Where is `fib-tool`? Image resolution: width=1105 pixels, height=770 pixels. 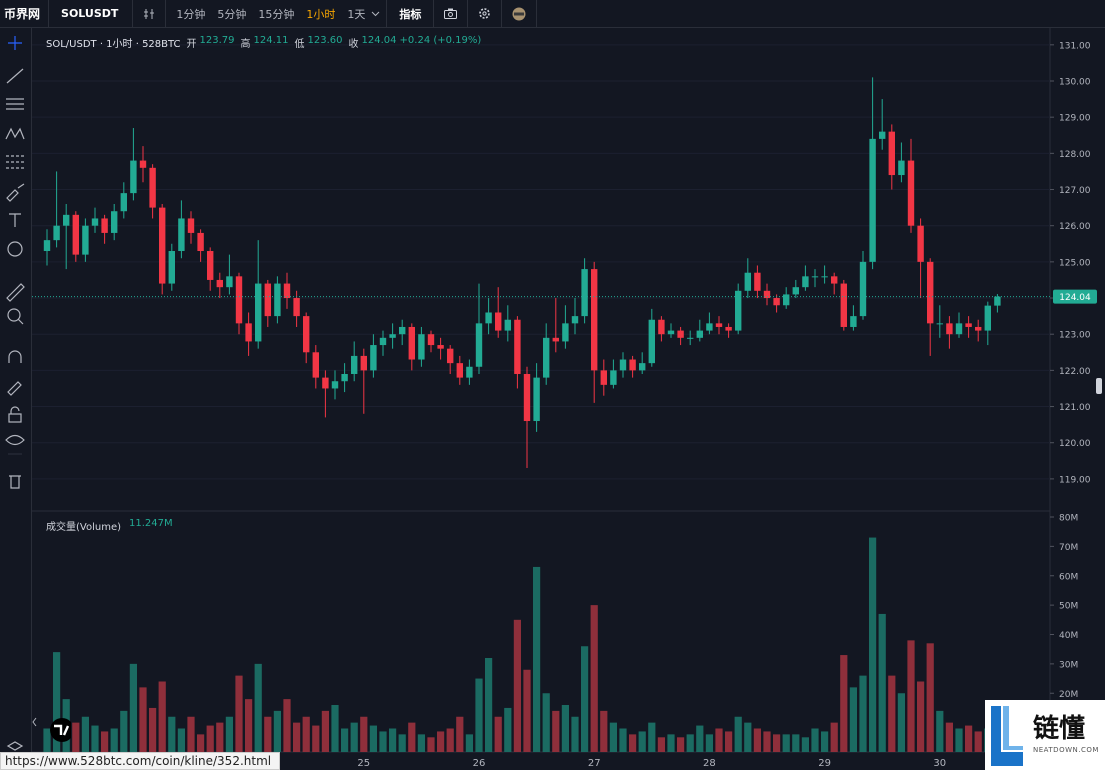 fib-tool is located at coordinates (15, 104).